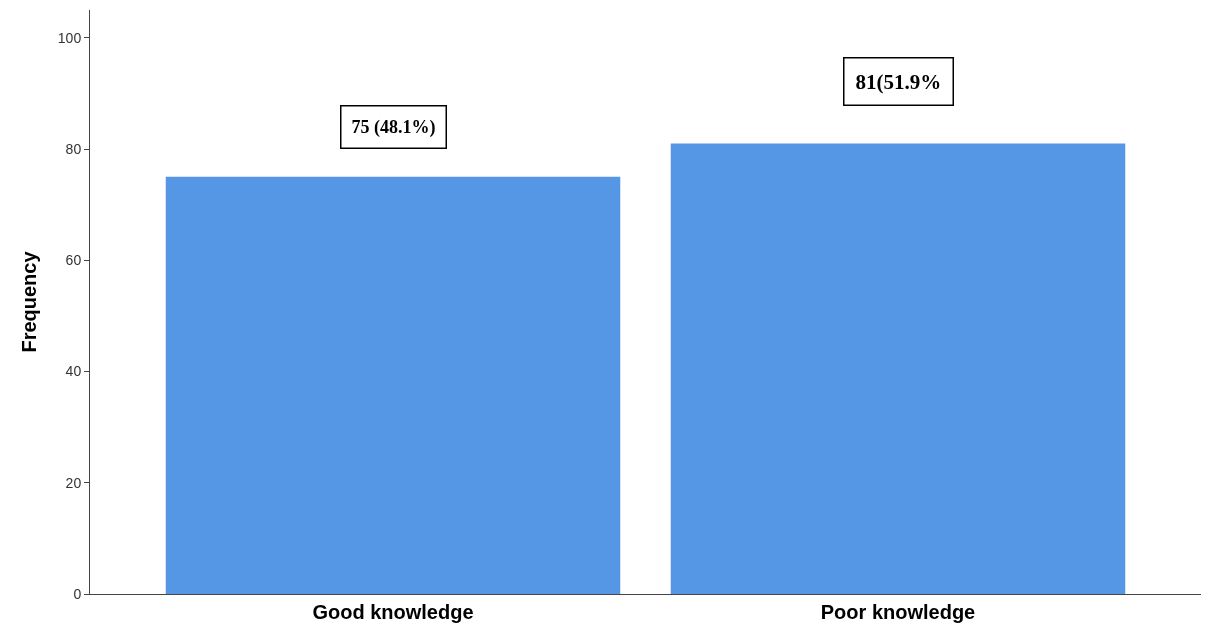  What do you see at coordinates (898, 612) in the screenshot?
I see `x-tick-label: Poor knowledge` at bounding box center [898, 612].